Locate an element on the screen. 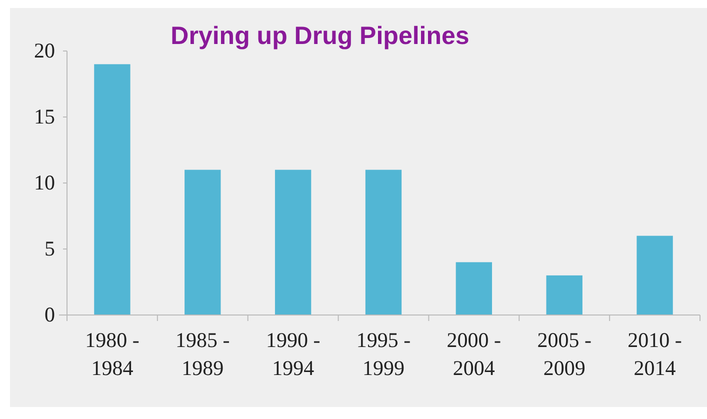  x-tick-label: 1990 - 1994 is located at coordinates (293, 354).